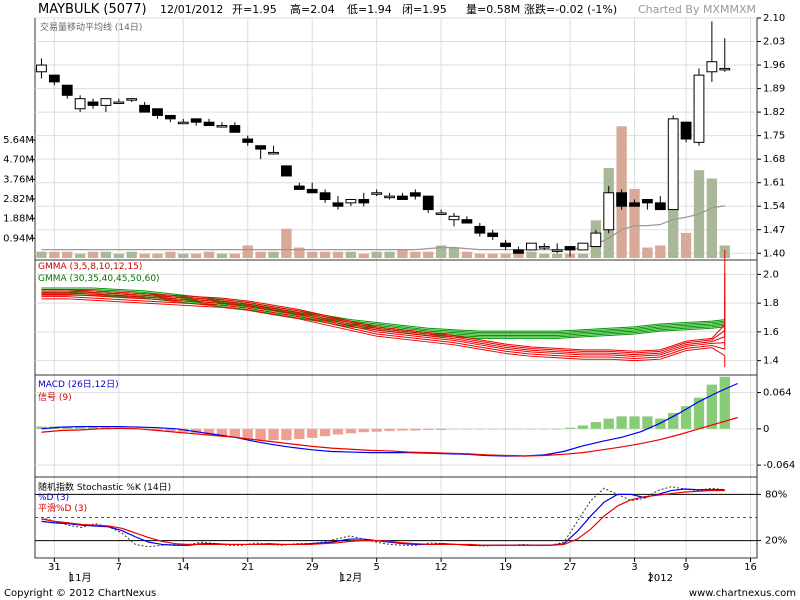 The height and width of the screenshot is (600, 800). What do you see at coordinates (18, 238) in the screenshot?
I see `volume-tick-label: 0.94M` at bounding box center [18, 238].